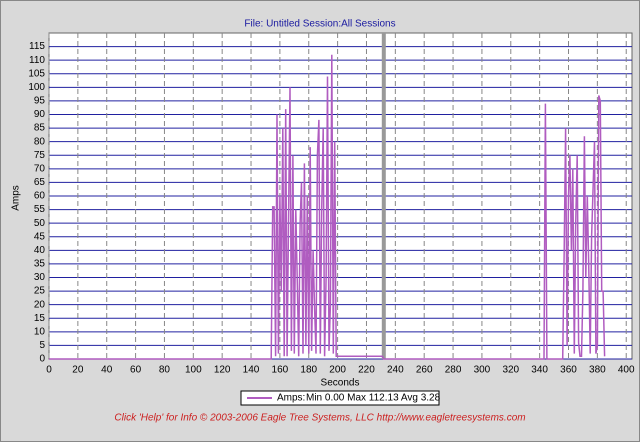  Describe the element at coordinates (340, 383) in the screenshot. I see `x-axis-label: Seconds` at that location.